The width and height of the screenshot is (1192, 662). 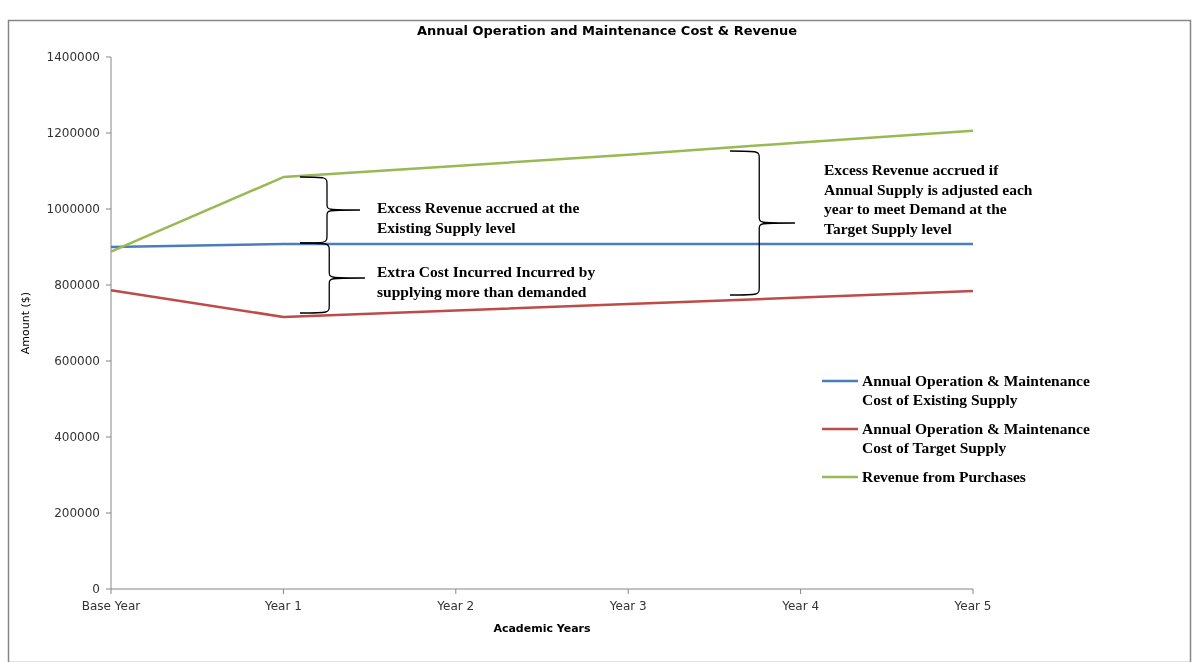 What do you see at coordinates (77, 513) in the screenshot?
I see `y-tick-label: 200000` at bounding box center [77, 513].